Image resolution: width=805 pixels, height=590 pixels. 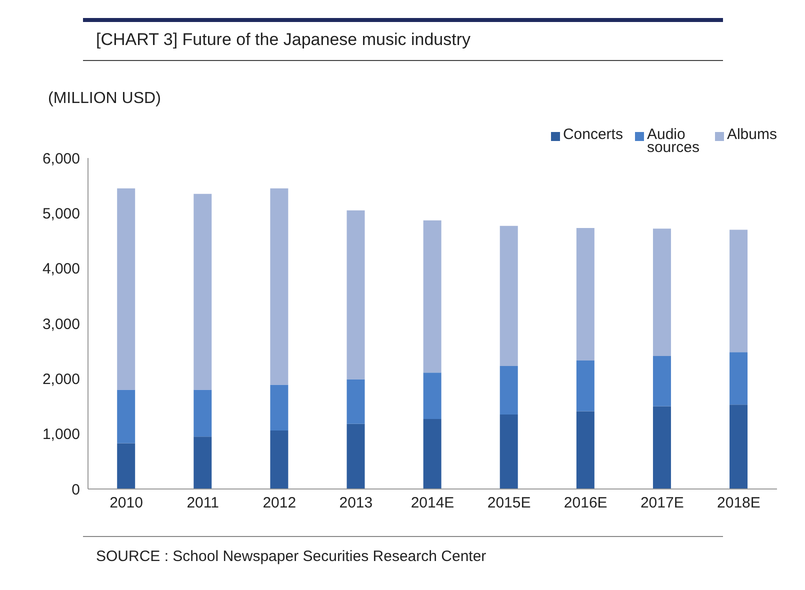 What do you see at coordinates (673, 141) in the screenshot?
I see `legend-label: Audio sources` at bounding box center [673, 141].